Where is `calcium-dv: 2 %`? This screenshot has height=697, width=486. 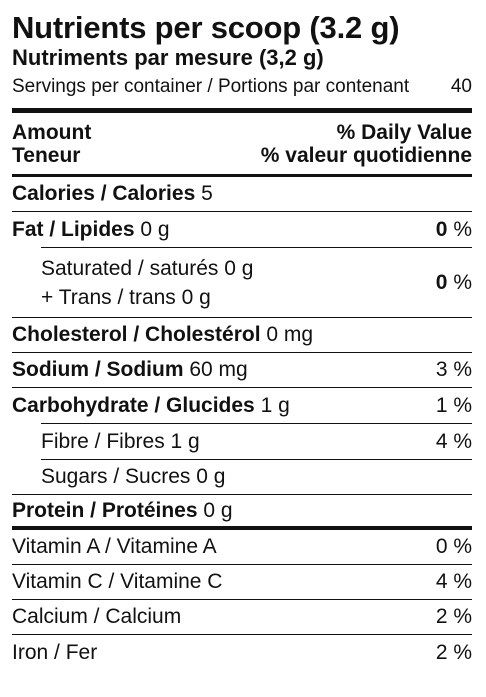
calcium-dv: 2 % is located at coordinates (453, 616).